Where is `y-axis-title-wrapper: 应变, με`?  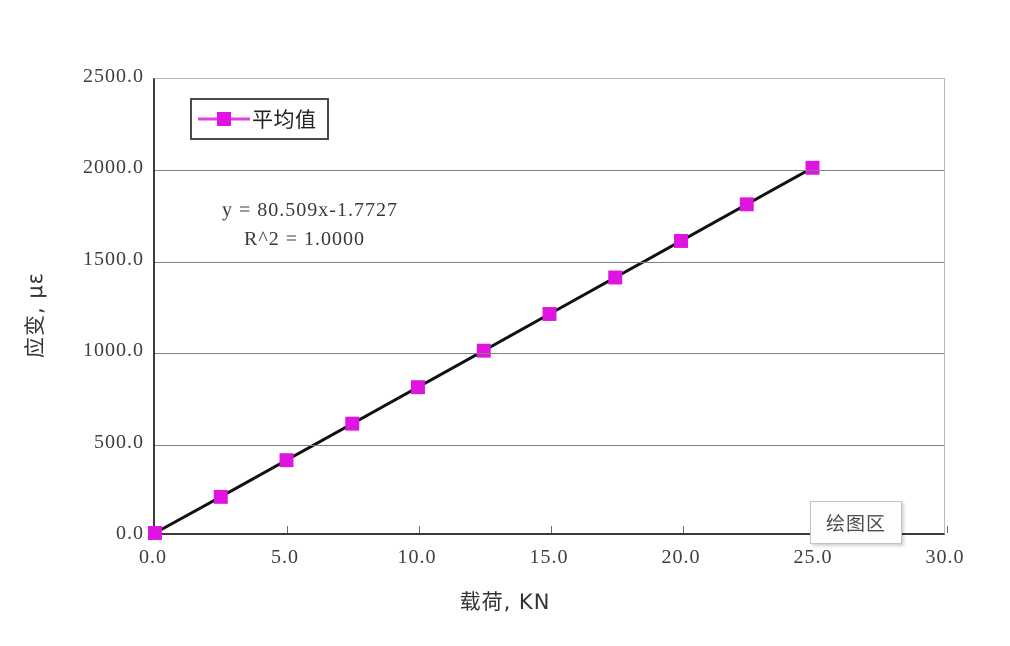
y-axis-title-wrapper: 应变, με is located at coordinates (34, 315).